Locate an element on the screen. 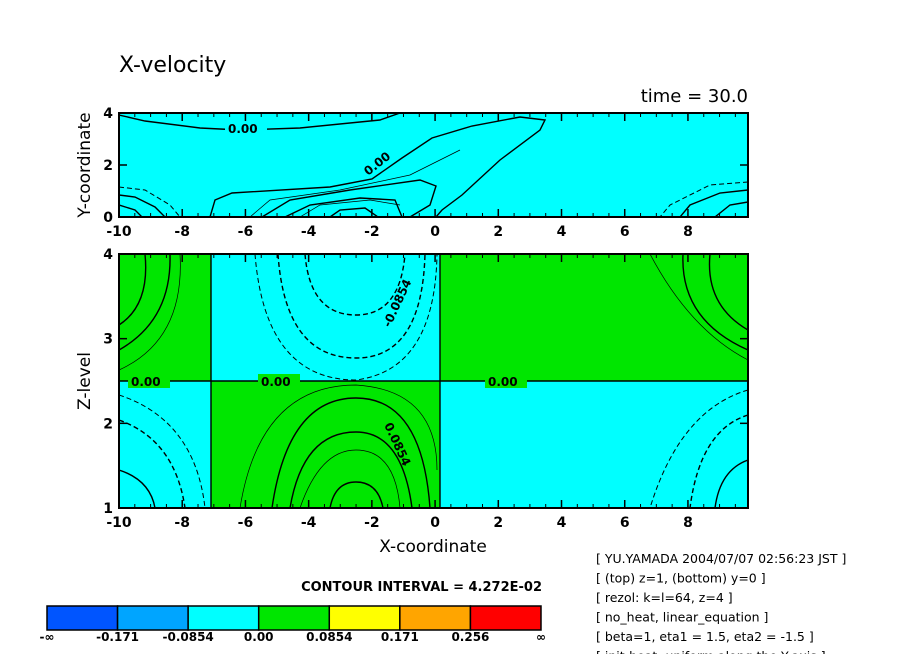  y-tick-label: 1 is located at coordinates (108, 509).